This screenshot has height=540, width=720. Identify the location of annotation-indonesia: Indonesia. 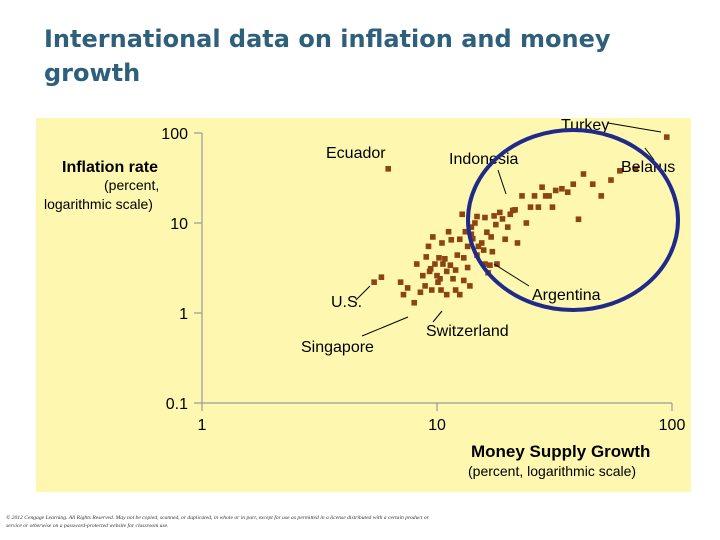
(483, 159).